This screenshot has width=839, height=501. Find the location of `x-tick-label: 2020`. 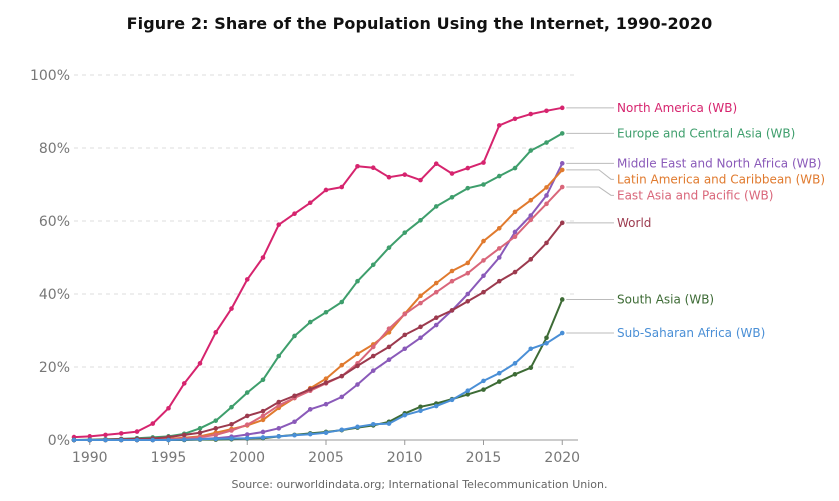

x-tick-label: 2020 is located at coordinates (562, 458).